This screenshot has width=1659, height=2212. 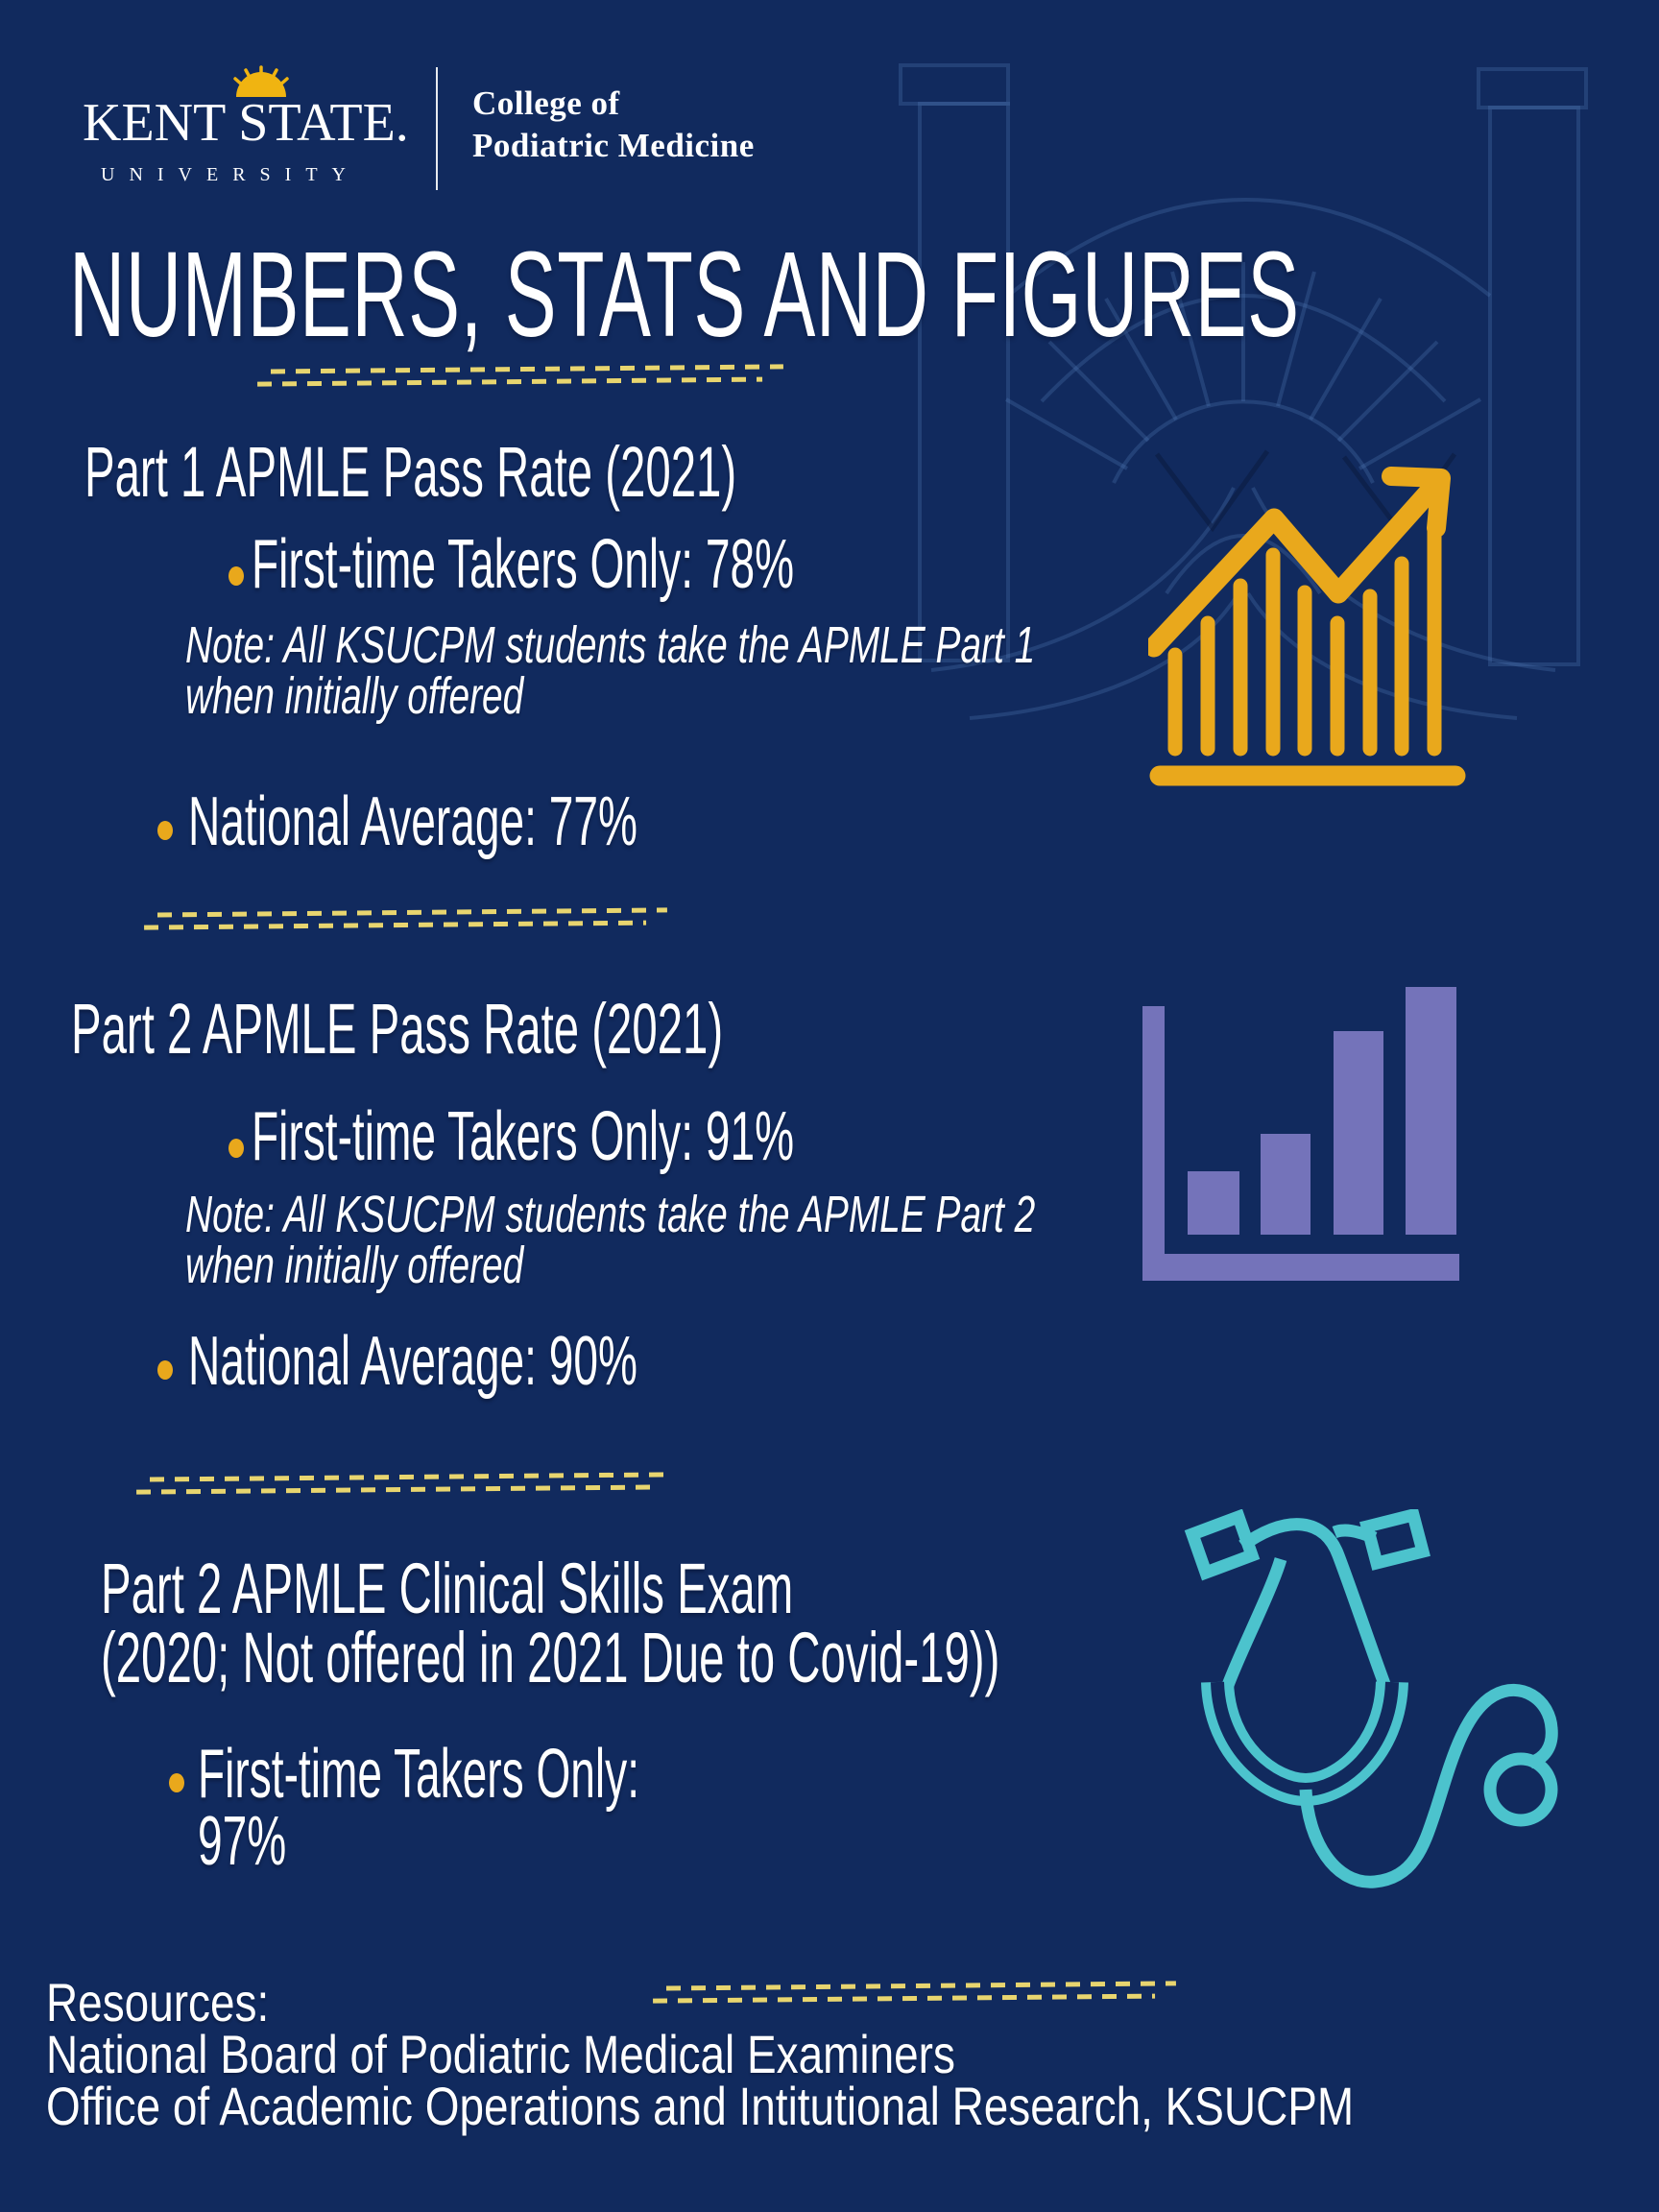 I want to click on section3-bullet-line1: First-time Takers Only:, so click(x=419, y=1774).